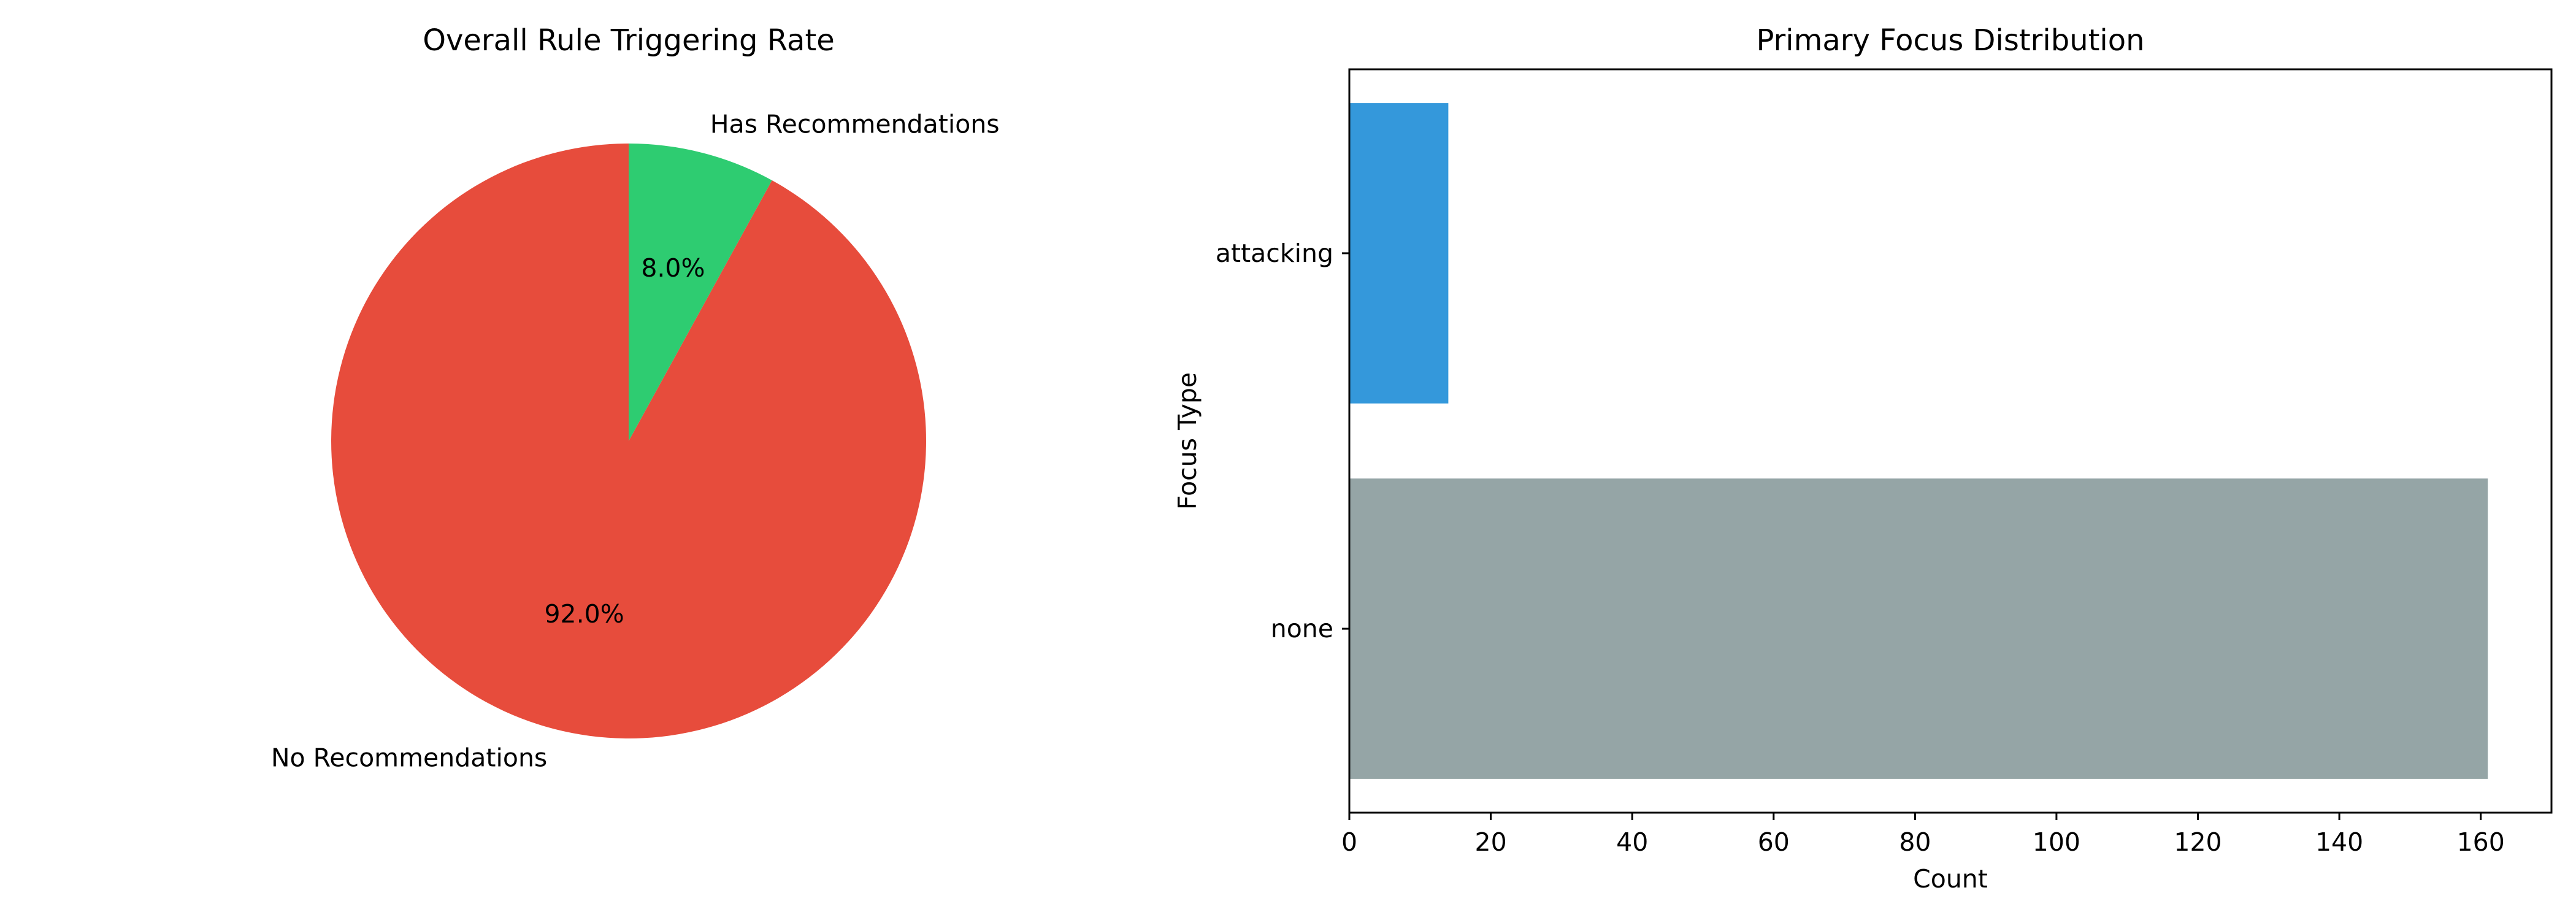  I want to click on y-tick-label: none, so click(1302, 628).